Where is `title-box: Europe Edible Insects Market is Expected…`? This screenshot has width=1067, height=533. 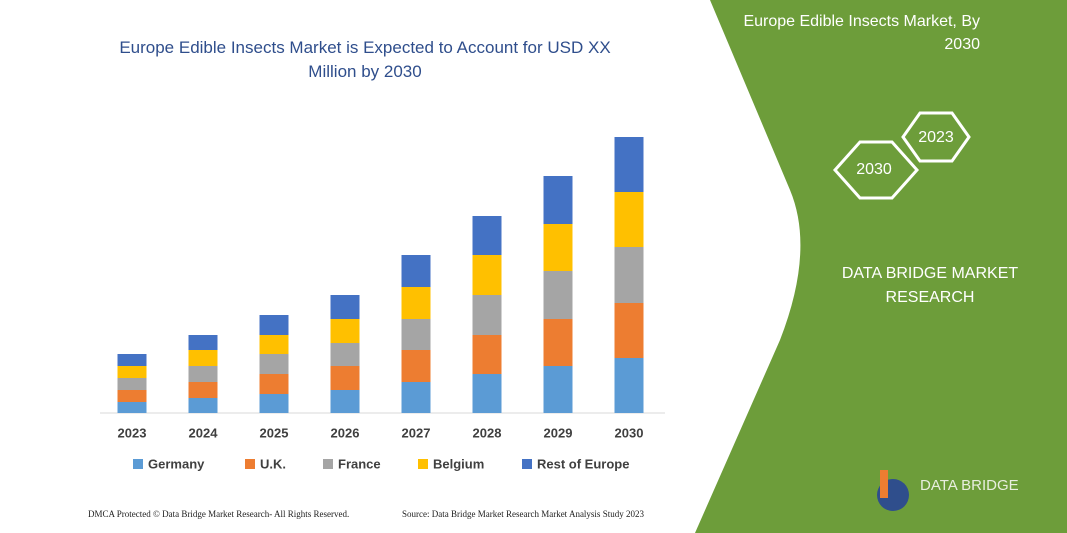 title-box: Europe Edible Insects Market is Expected… is located at coordinates (365, 59).